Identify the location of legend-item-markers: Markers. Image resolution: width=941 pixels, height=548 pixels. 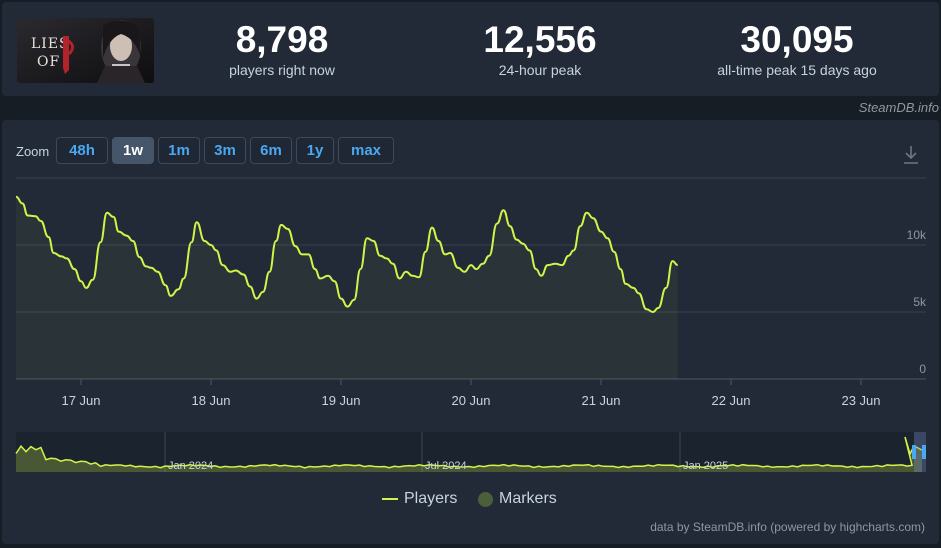
(517, 499).